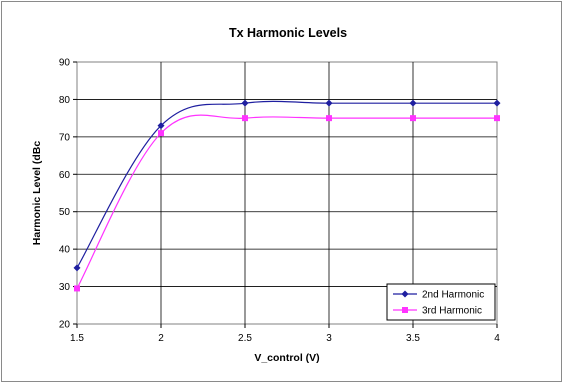  What do you see at coordinates (497, 338) in the screenshot?
I see `x-tick-label: 4` at bounding box center [497, 338].